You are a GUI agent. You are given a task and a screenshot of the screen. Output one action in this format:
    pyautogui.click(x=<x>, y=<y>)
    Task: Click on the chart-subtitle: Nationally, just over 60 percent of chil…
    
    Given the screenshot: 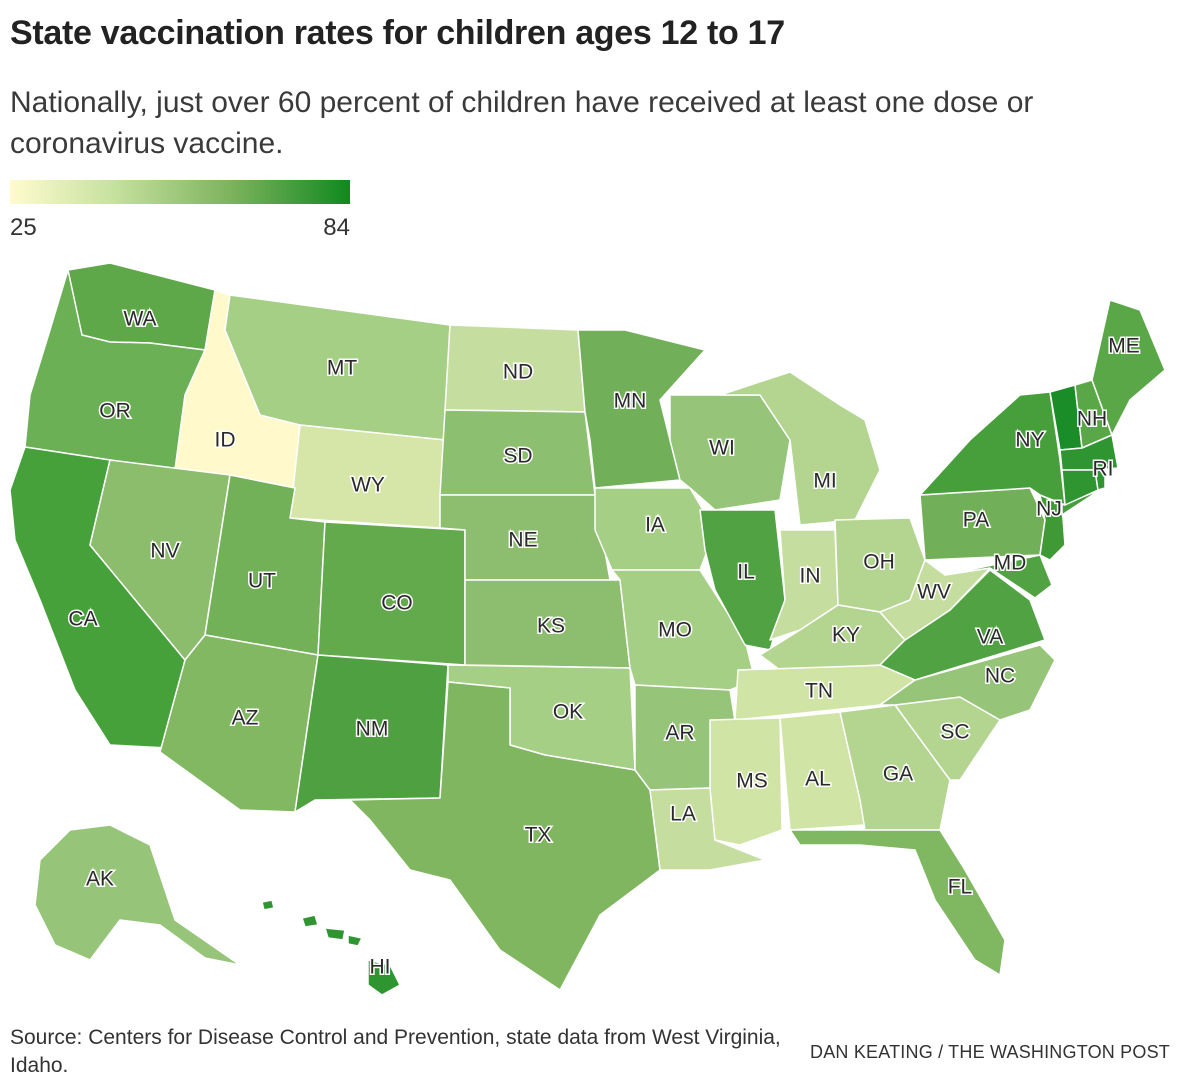 What is the action you would take?
    pyautogui.click(x=522, y=123)
    